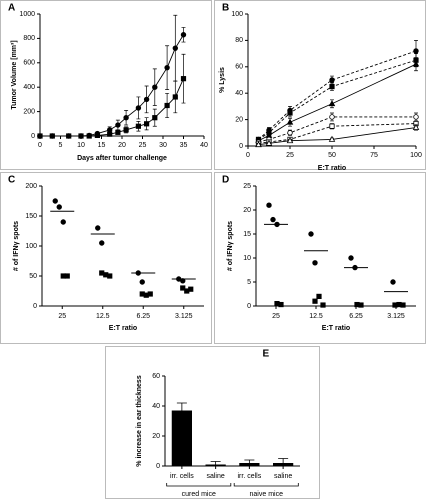 This screenshot has height=500, width=426. What do you see at coordinates (267, 494) in the screenshot?
I see `group-label: naive mice` at bounding box center [267, 494].